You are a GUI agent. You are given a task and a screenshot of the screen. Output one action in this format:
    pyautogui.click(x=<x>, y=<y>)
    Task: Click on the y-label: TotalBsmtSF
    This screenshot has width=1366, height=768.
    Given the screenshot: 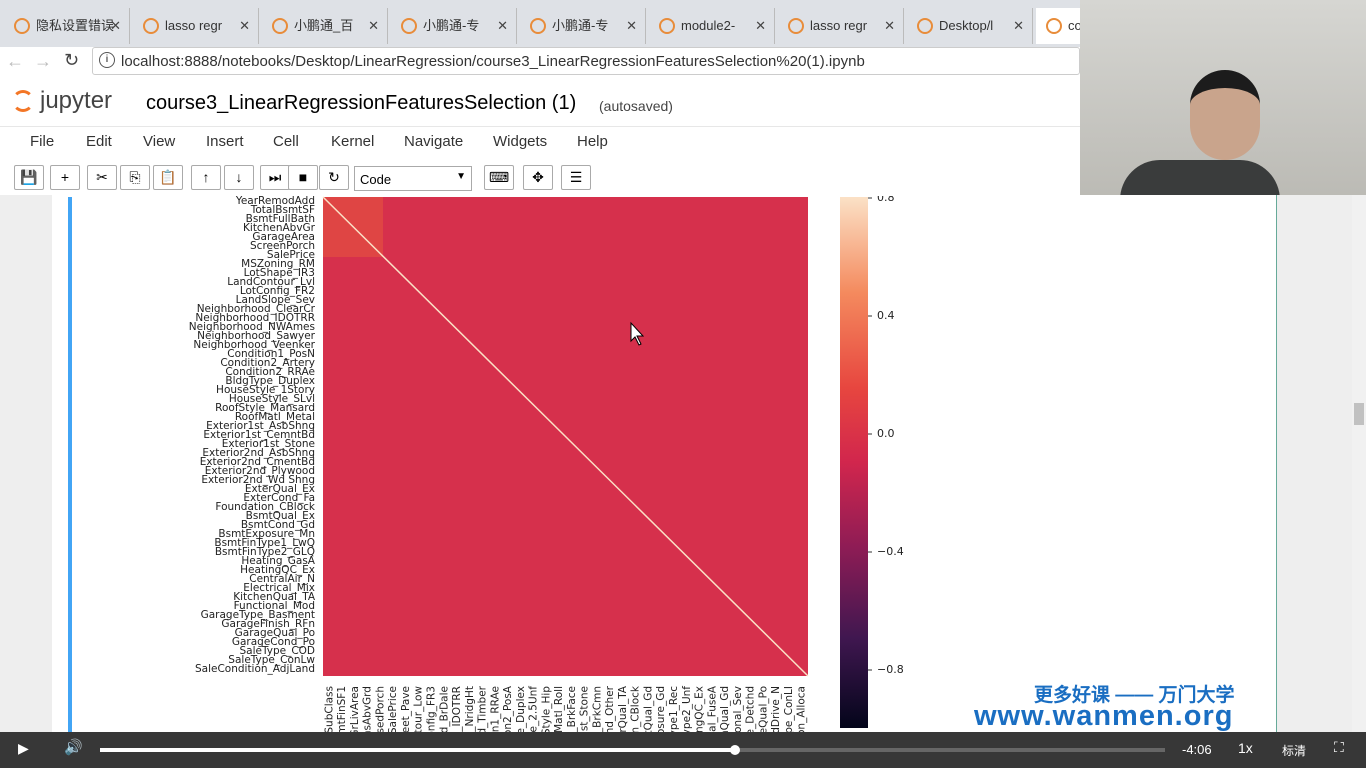 What is the action you would take?
    pyautogui.click(x=282, y=210)
    